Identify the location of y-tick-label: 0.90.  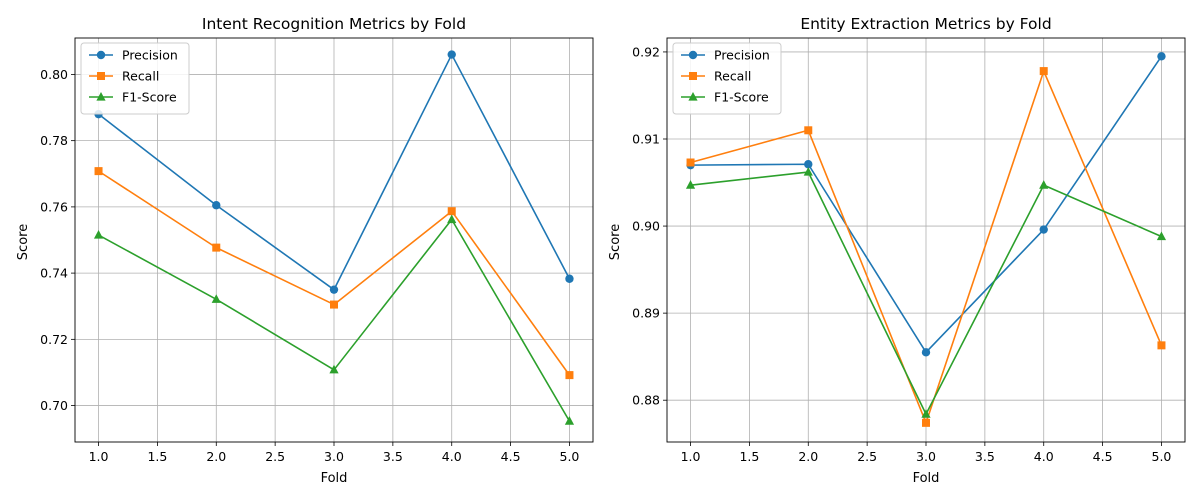
(646, 226).